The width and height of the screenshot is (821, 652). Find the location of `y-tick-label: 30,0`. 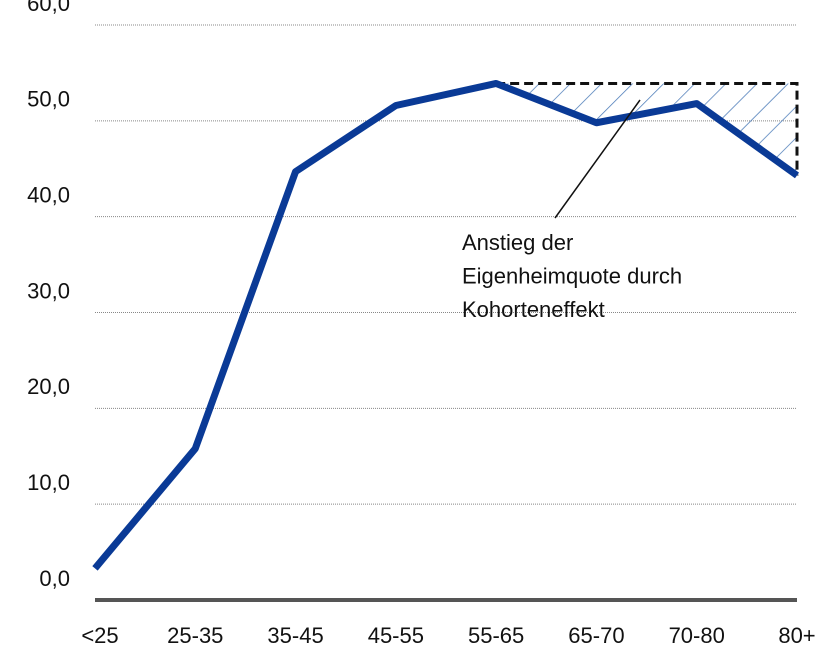

y-tick-label: 30,0 is located at coordinates (48, 290).